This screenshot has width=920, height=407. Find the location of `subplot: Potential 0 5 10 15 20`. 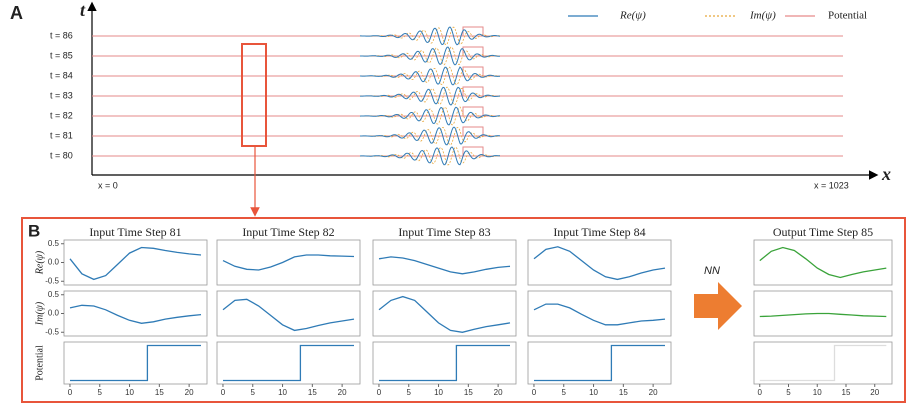

subplot: Potential 0 5 10 15 20 is located at coordinates (121, 369).